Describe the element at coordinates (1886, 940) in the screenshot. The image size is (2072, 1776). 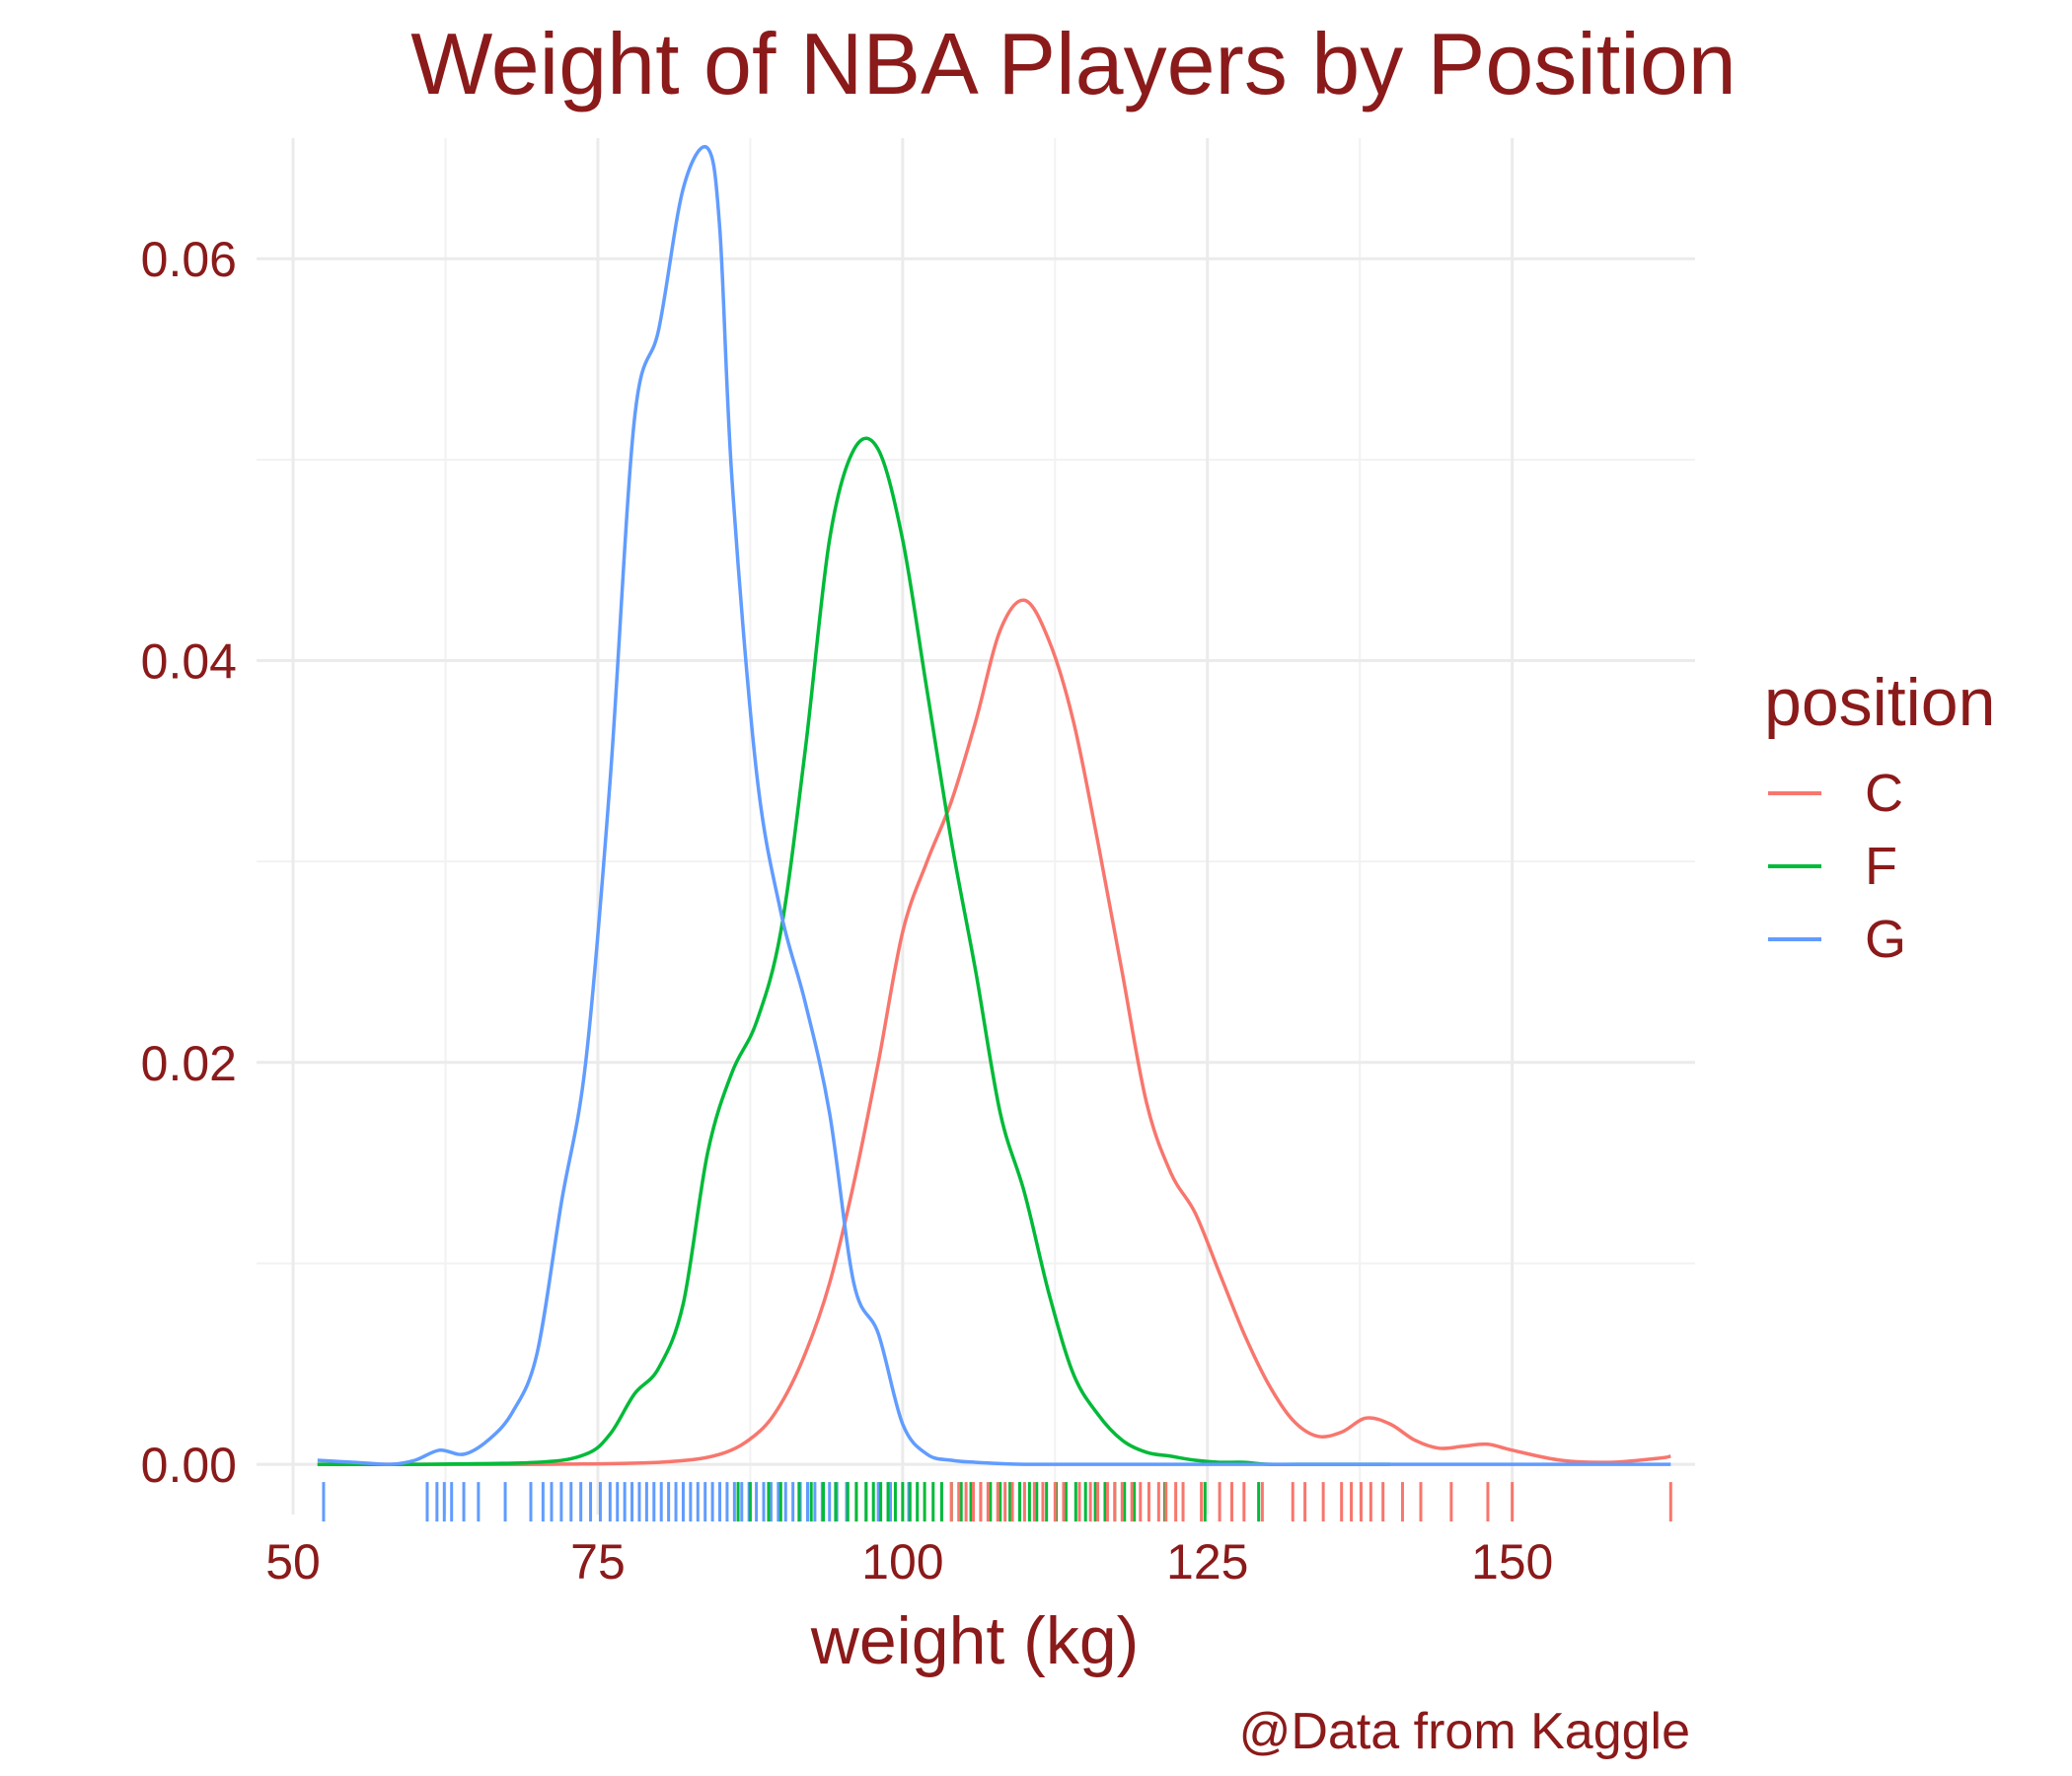
I see `legend-label-g: G` at that location.